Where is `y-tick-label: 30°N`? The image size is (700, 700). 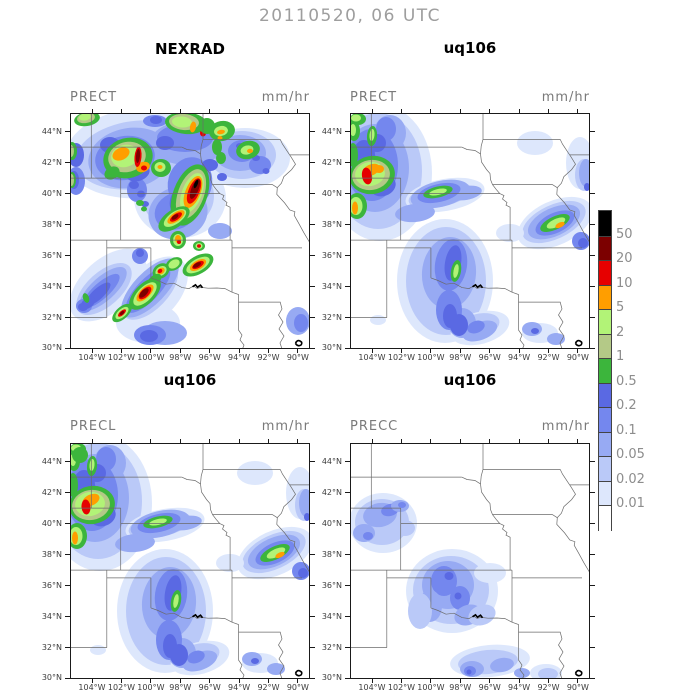 y-tick-label: 30°N is located at coordinates (331, 677).